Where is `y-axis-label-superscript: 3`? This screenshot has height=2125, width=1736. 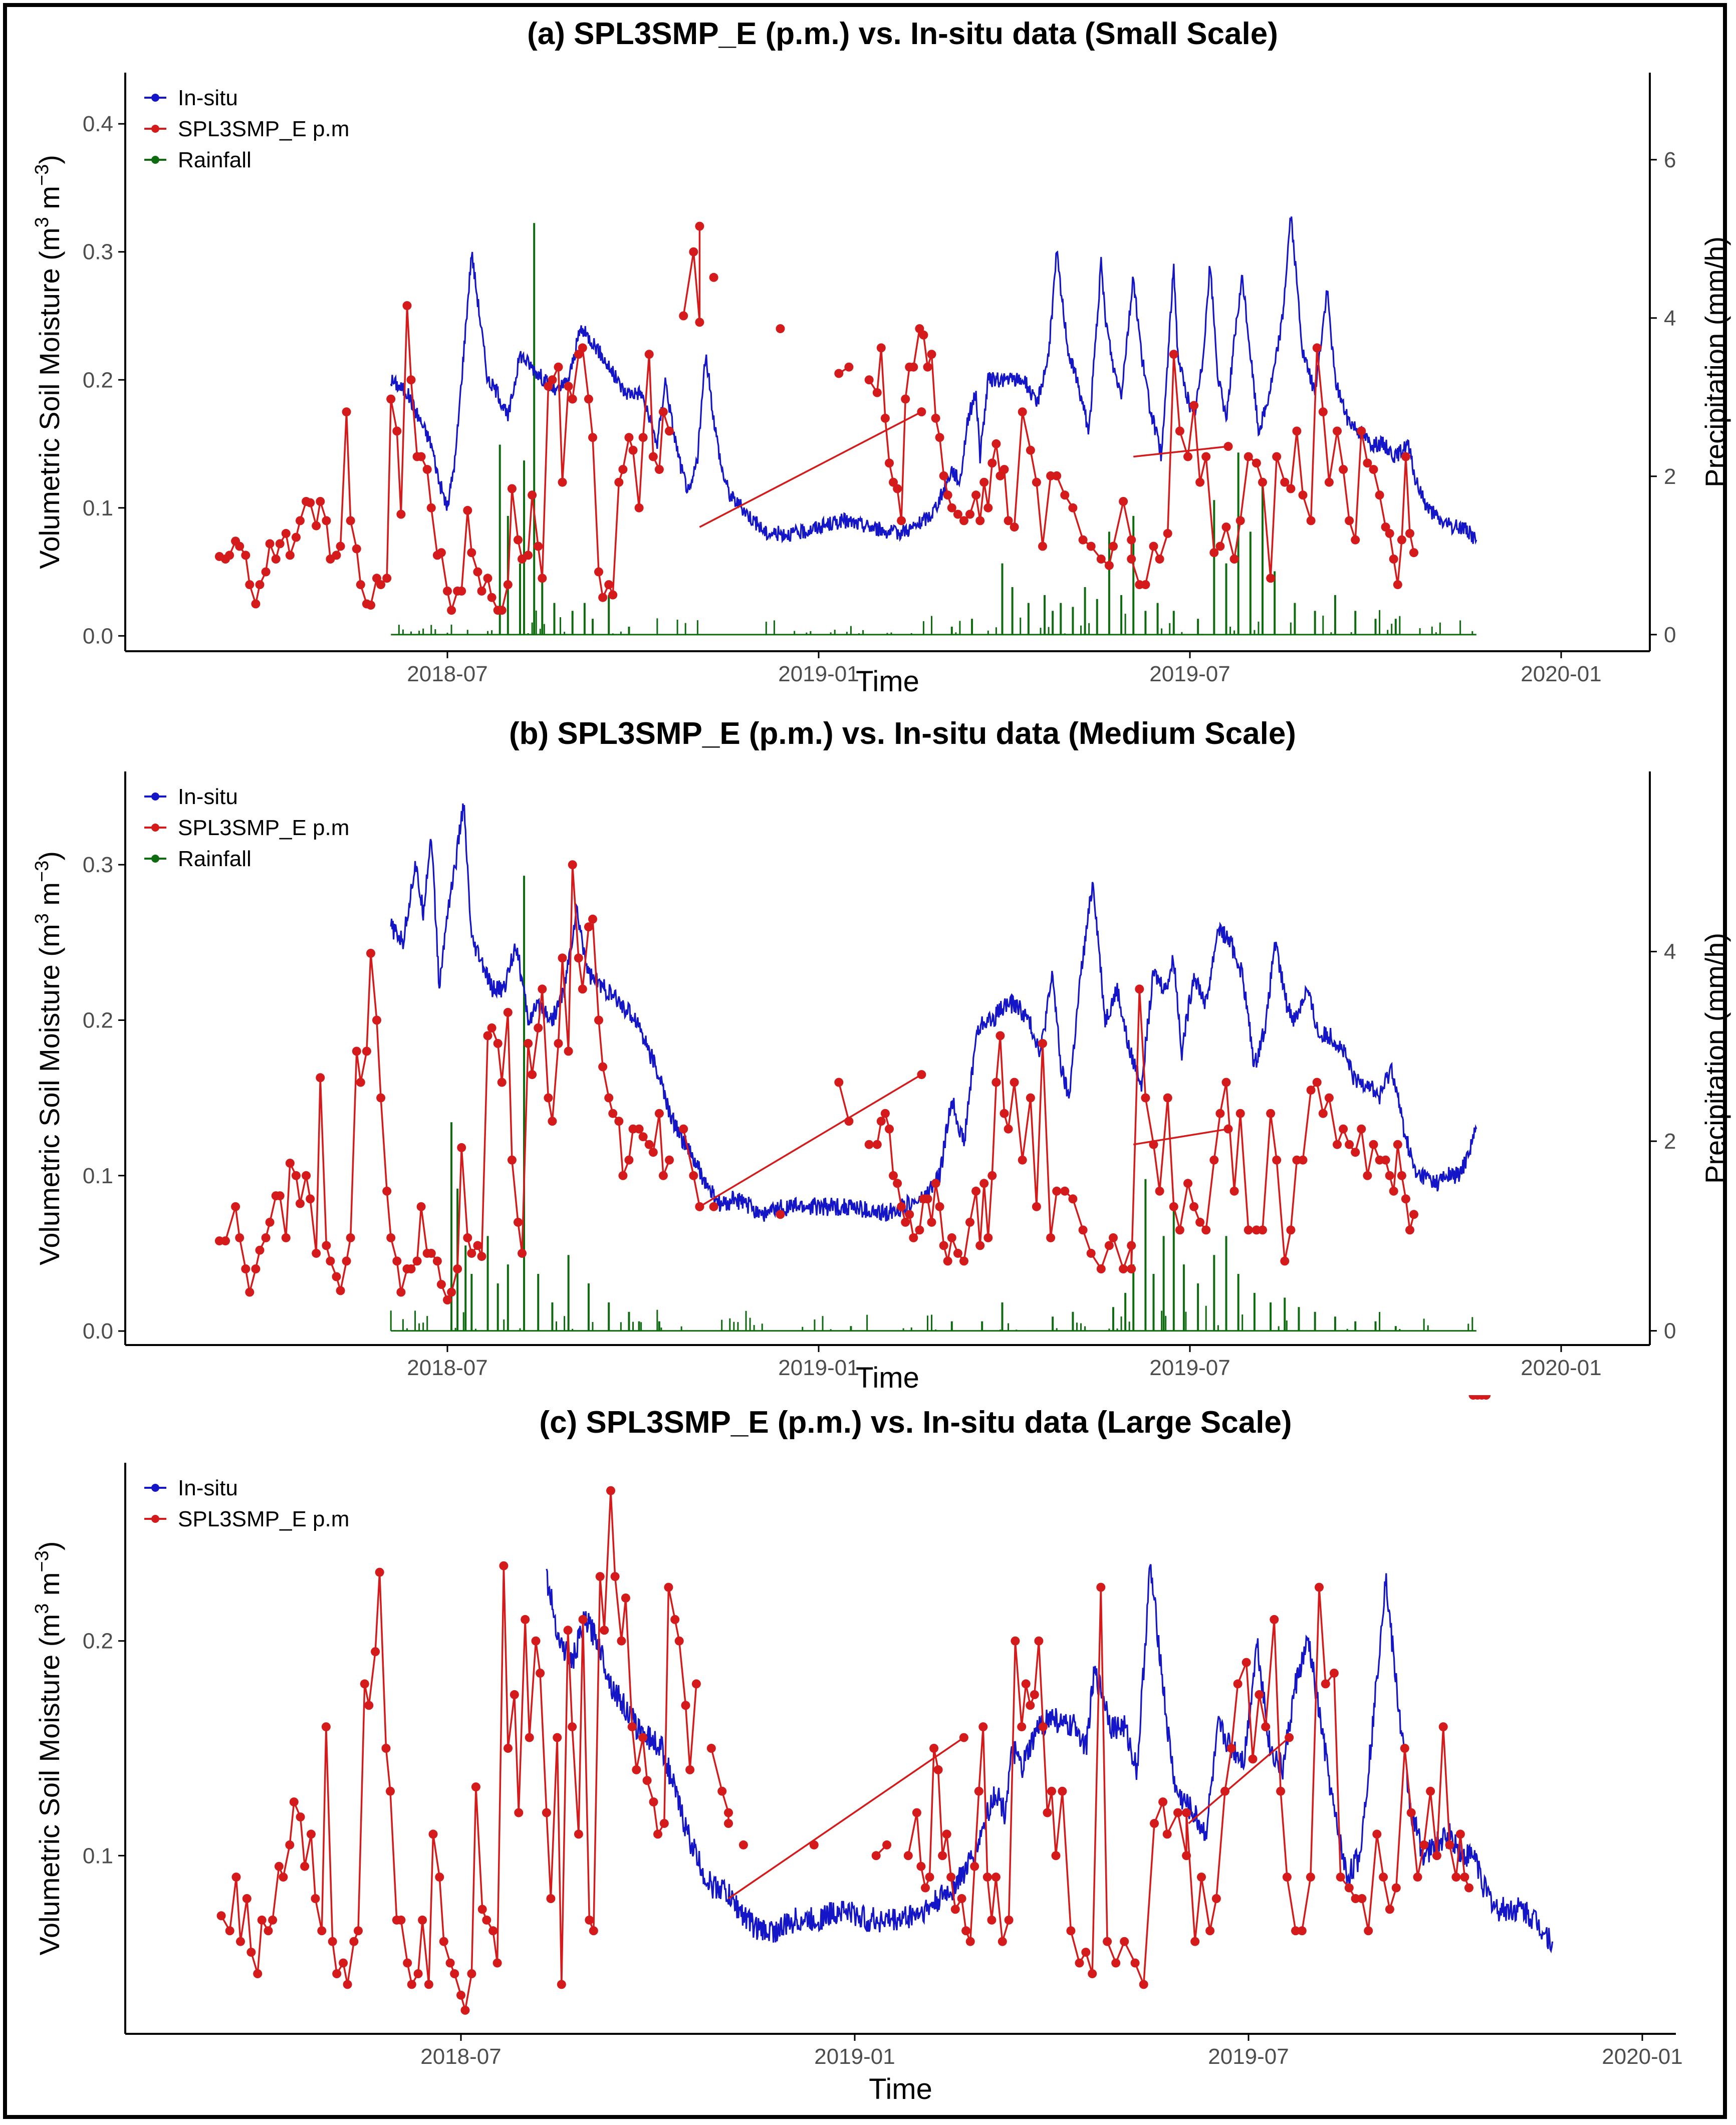
y-axis-label-superscript: 3 is located at coordinates (42, 918).